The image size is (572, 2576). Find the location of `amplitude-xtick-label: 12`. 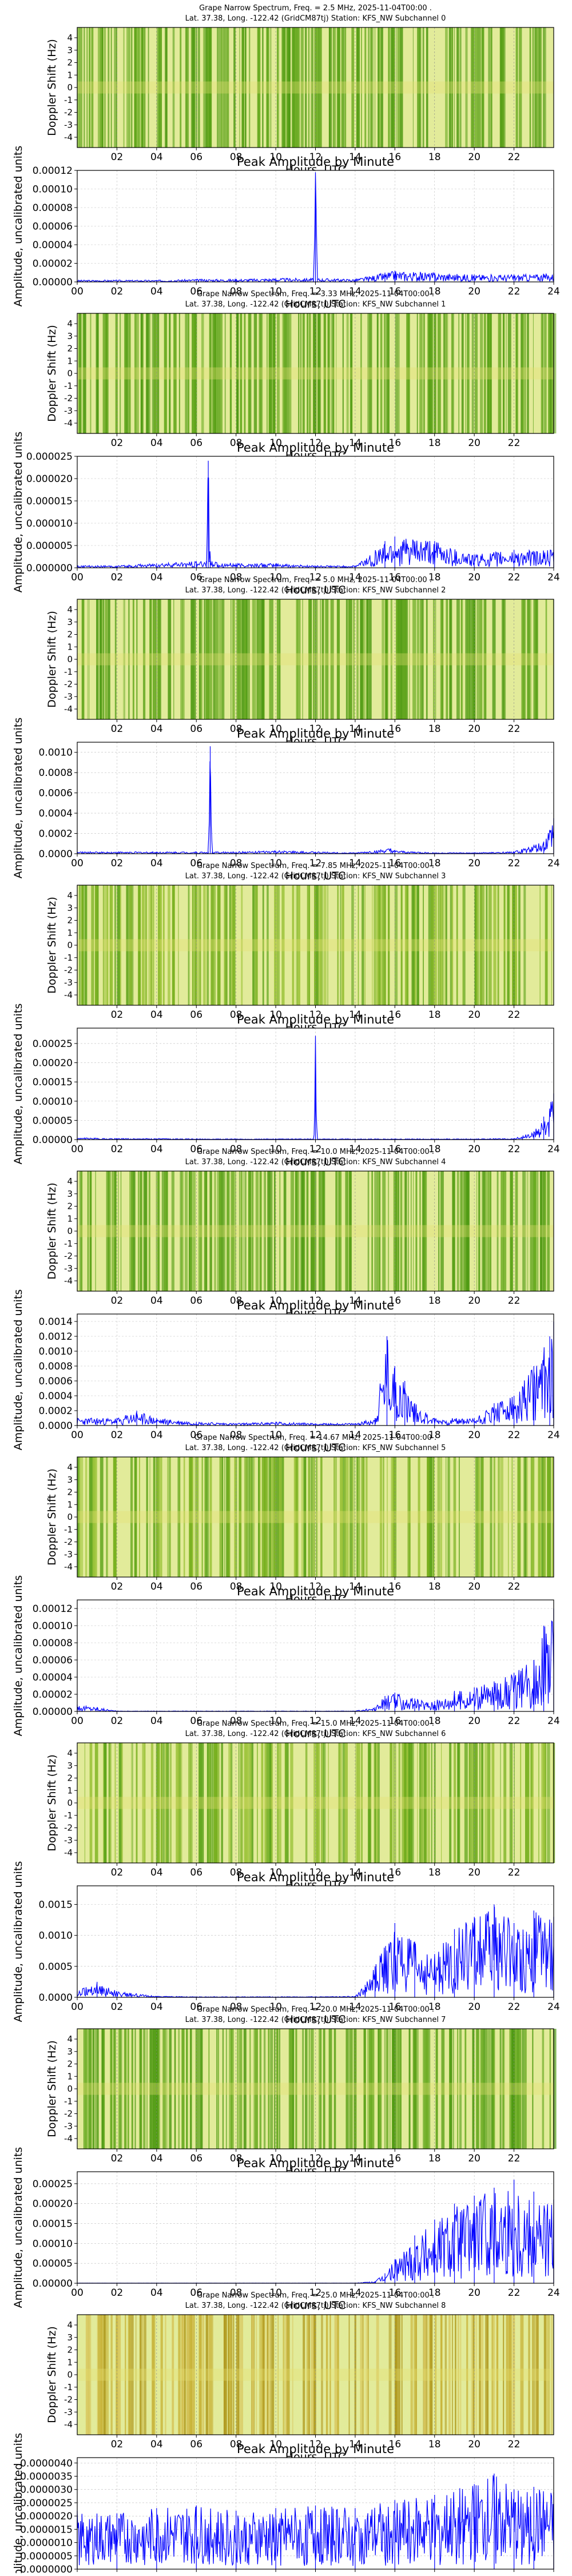

amplitude-xtick-label: 12 is located at coordinates (315, 1149).